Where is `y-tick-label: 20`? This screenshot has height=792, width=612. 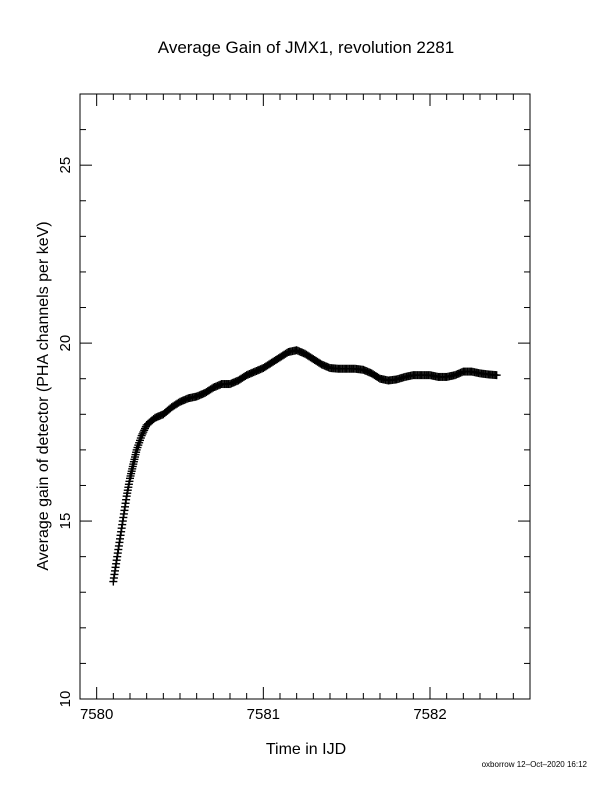 y-tick-label: 20 is located at coordinates (65, 343).